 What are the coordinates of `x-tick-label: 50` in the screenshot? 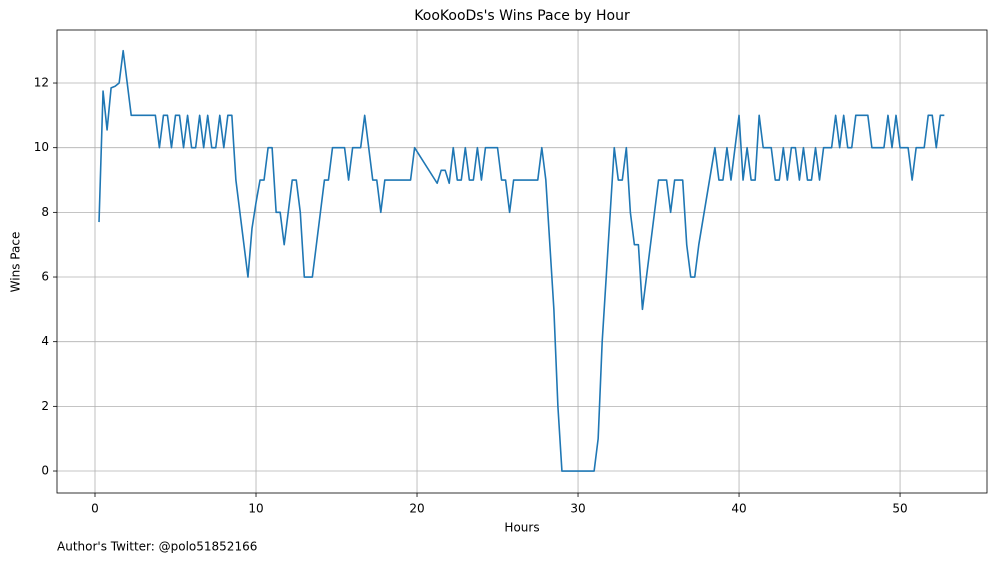 It's located at (899, 509).